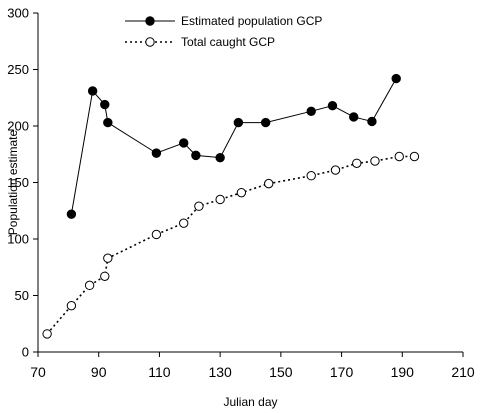 The width and height of the screenshot is (489, 413). What do you see at coordinates (403, 372) in the screenshot?
I see `x-tick-label: 190` at bounding box center [403, 372].